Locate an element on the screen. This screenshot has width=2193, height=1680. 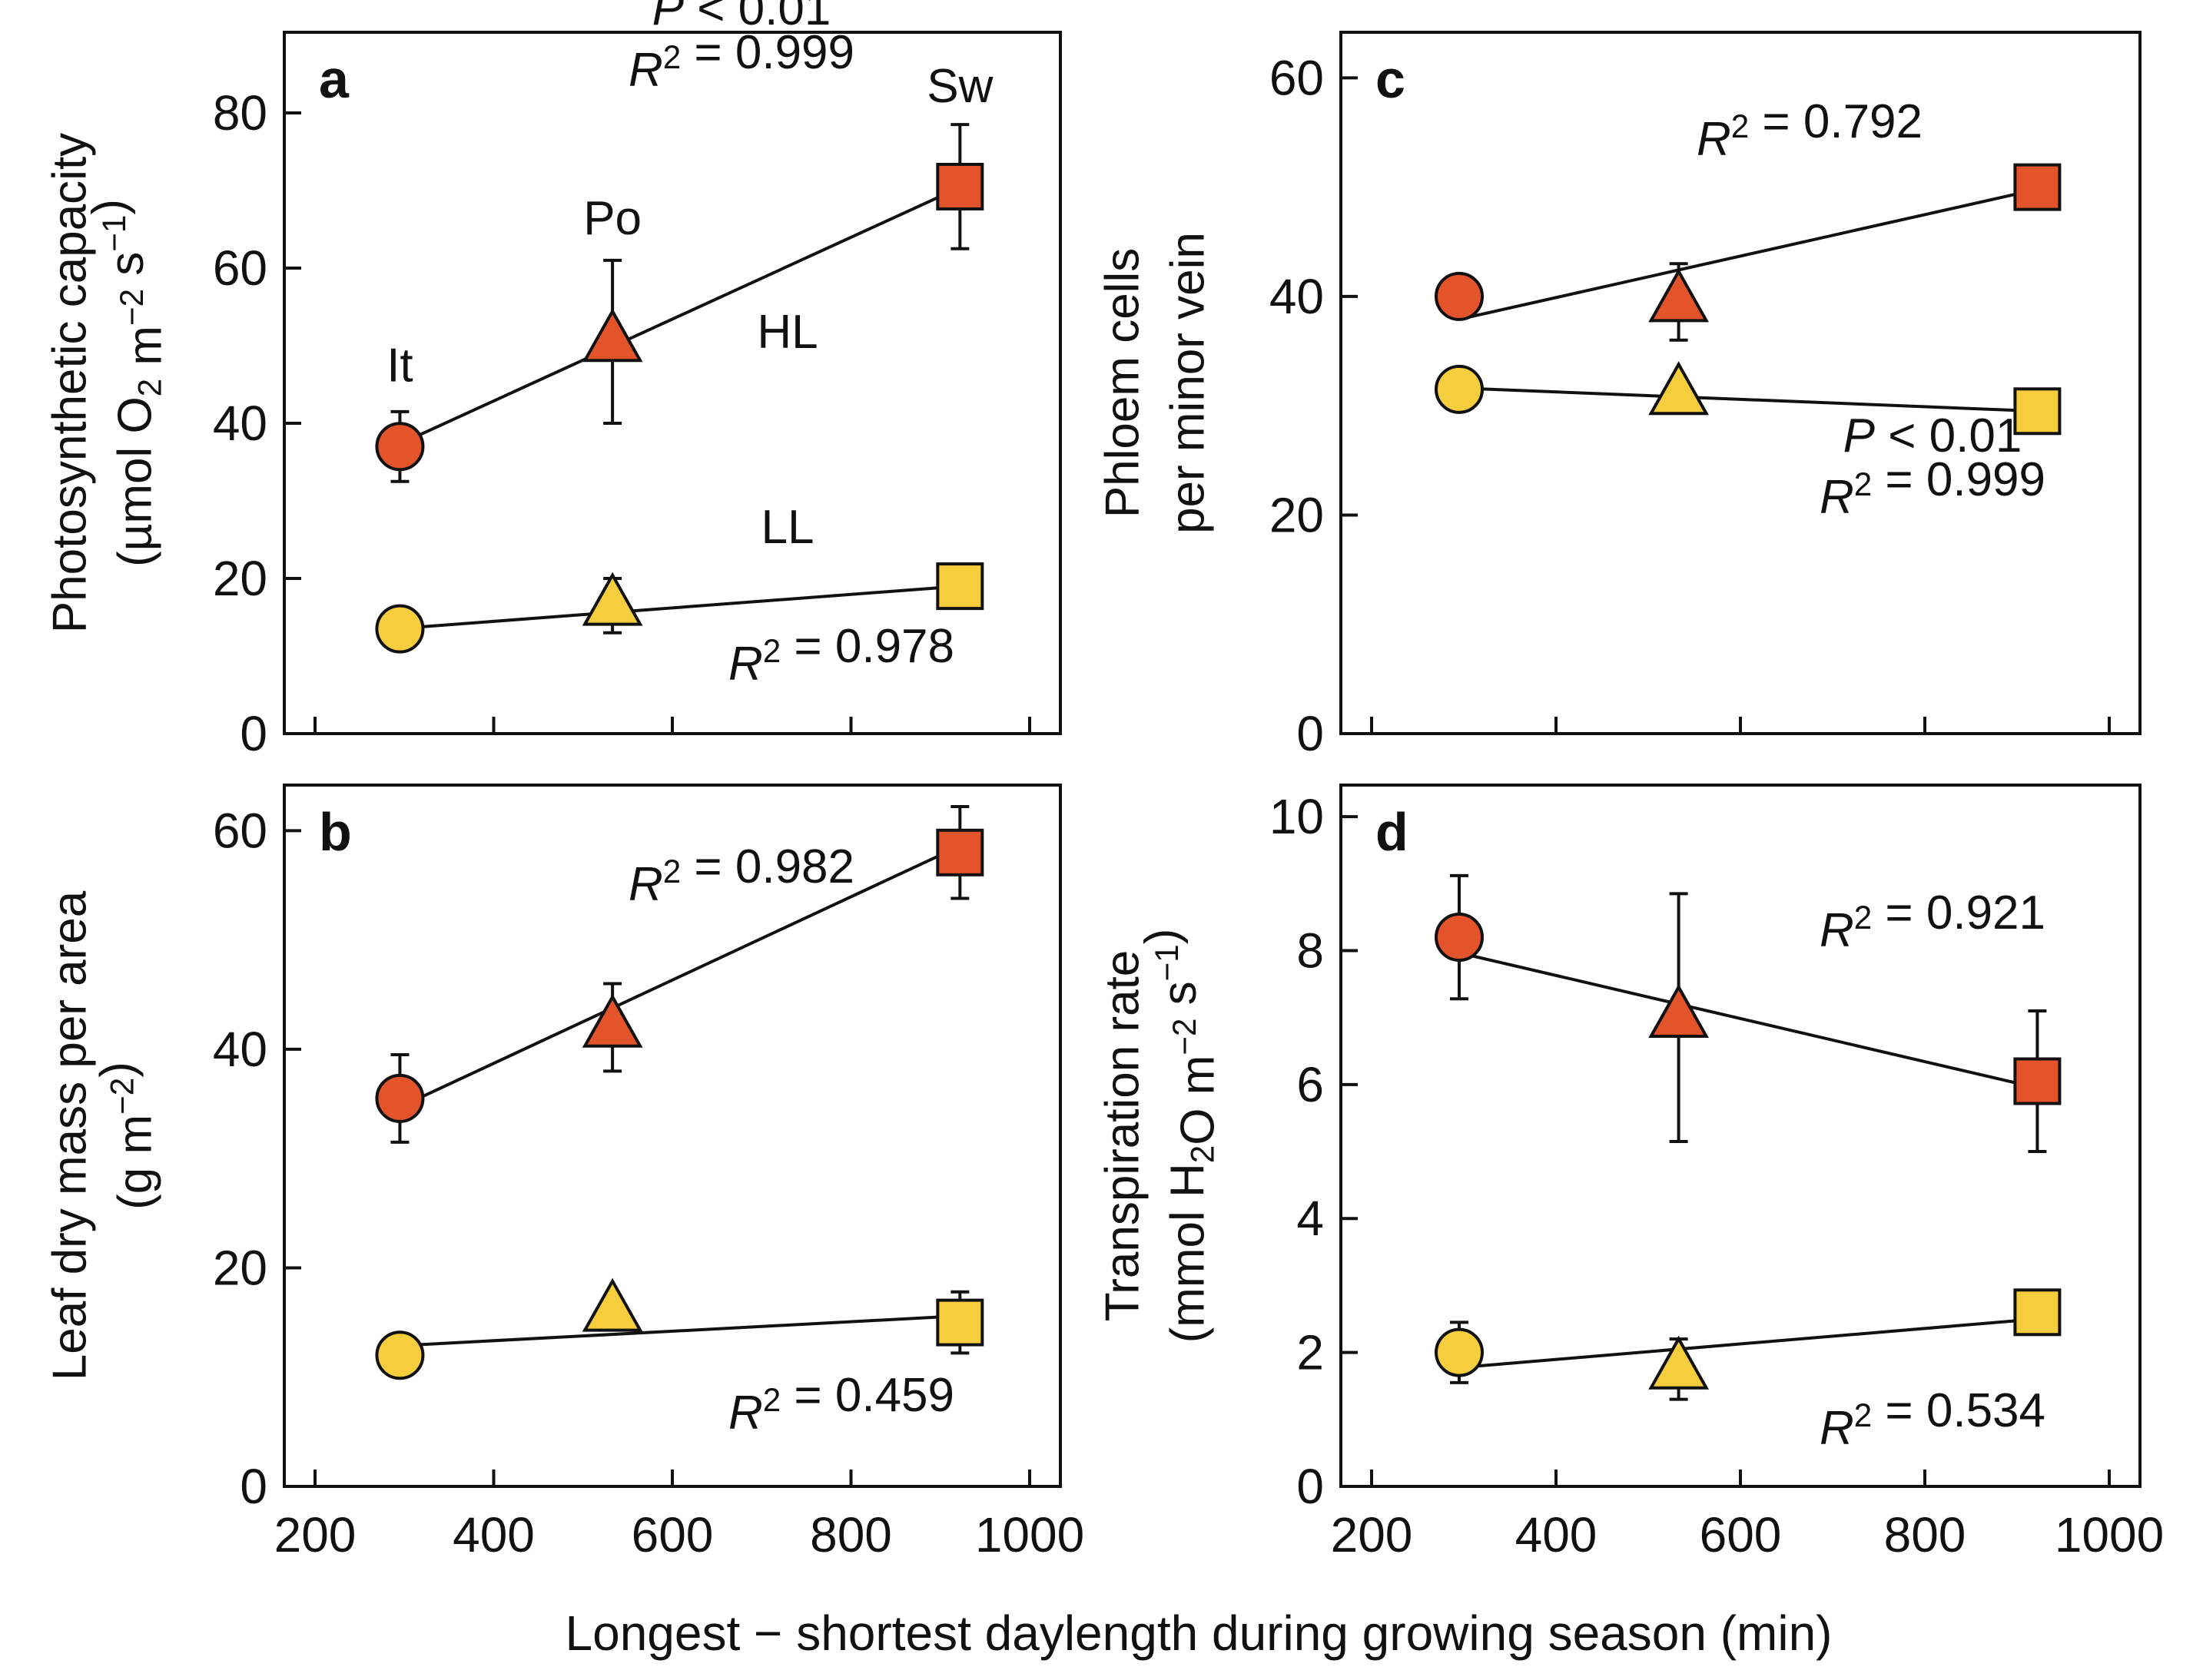
stats-text: R2 = 0.792 is located at coordinates (1810, 130).